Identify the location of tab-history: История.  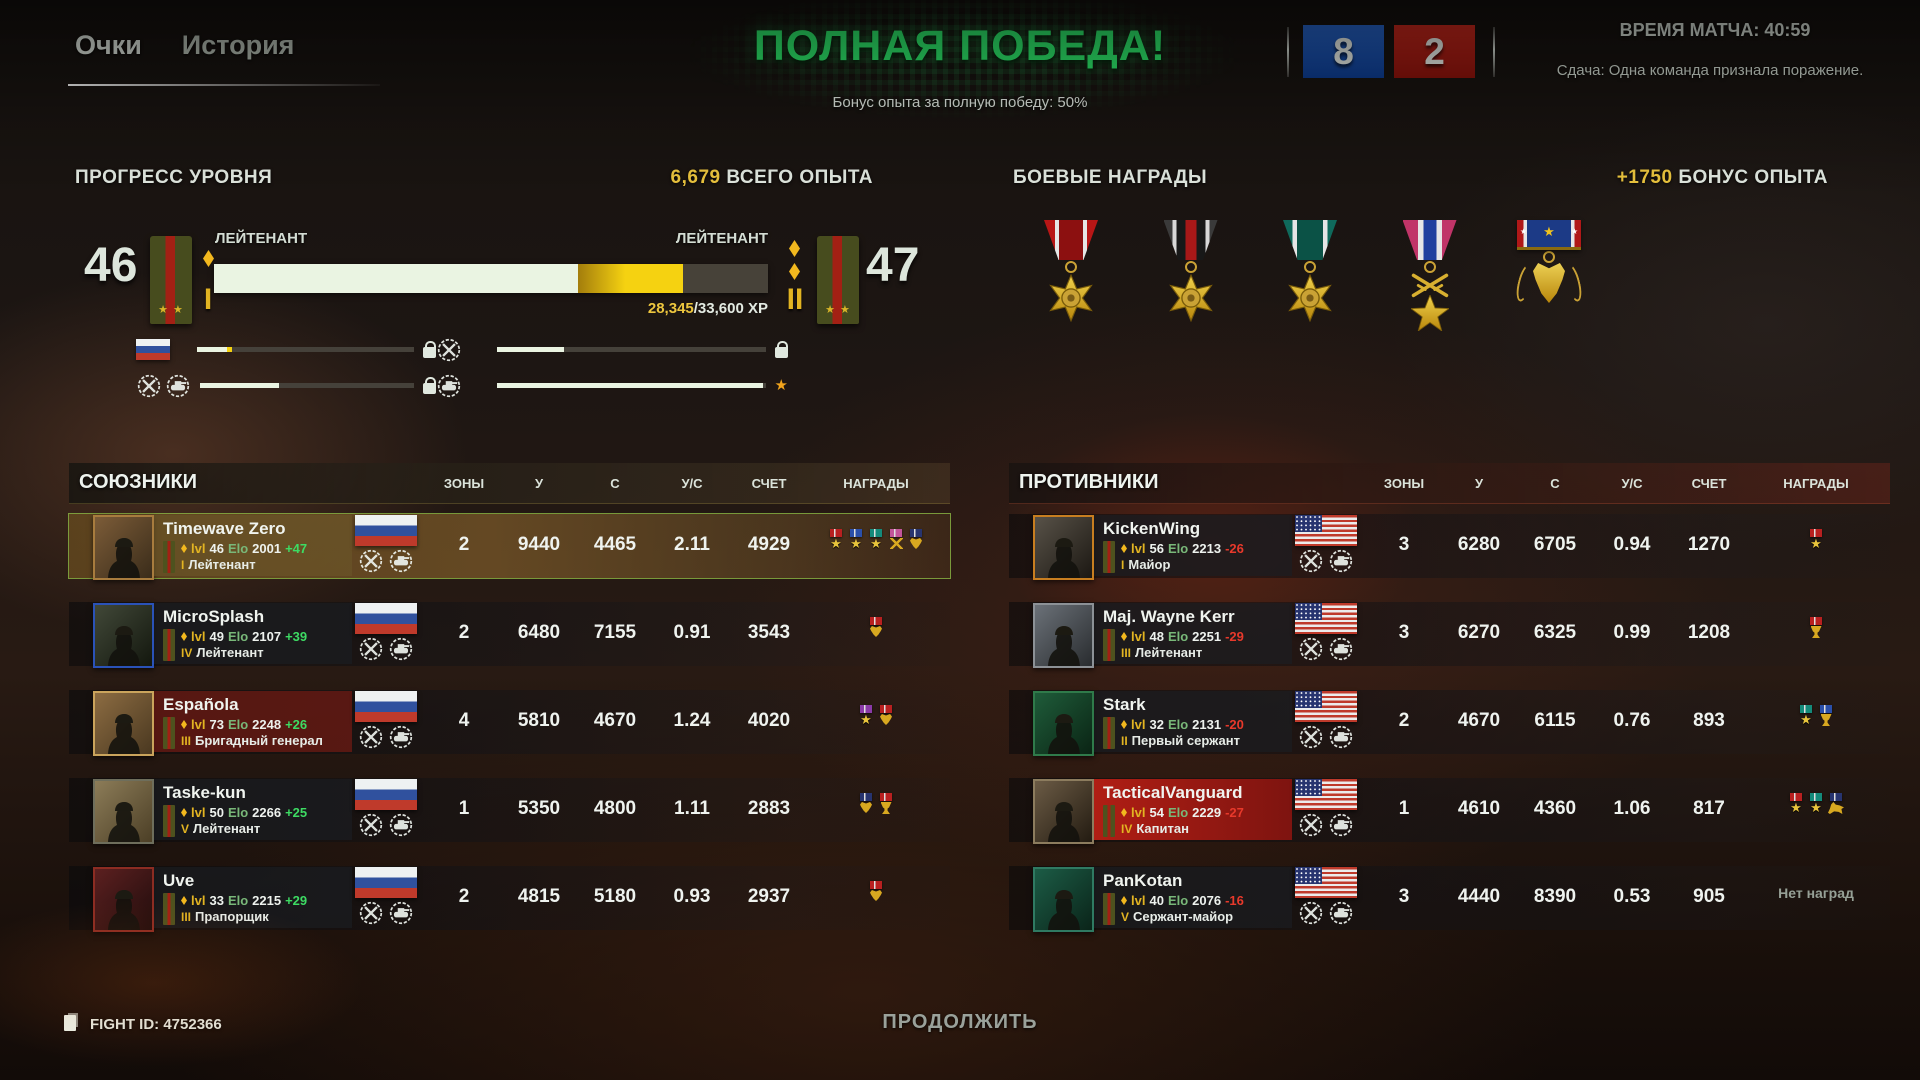
(238, 45).